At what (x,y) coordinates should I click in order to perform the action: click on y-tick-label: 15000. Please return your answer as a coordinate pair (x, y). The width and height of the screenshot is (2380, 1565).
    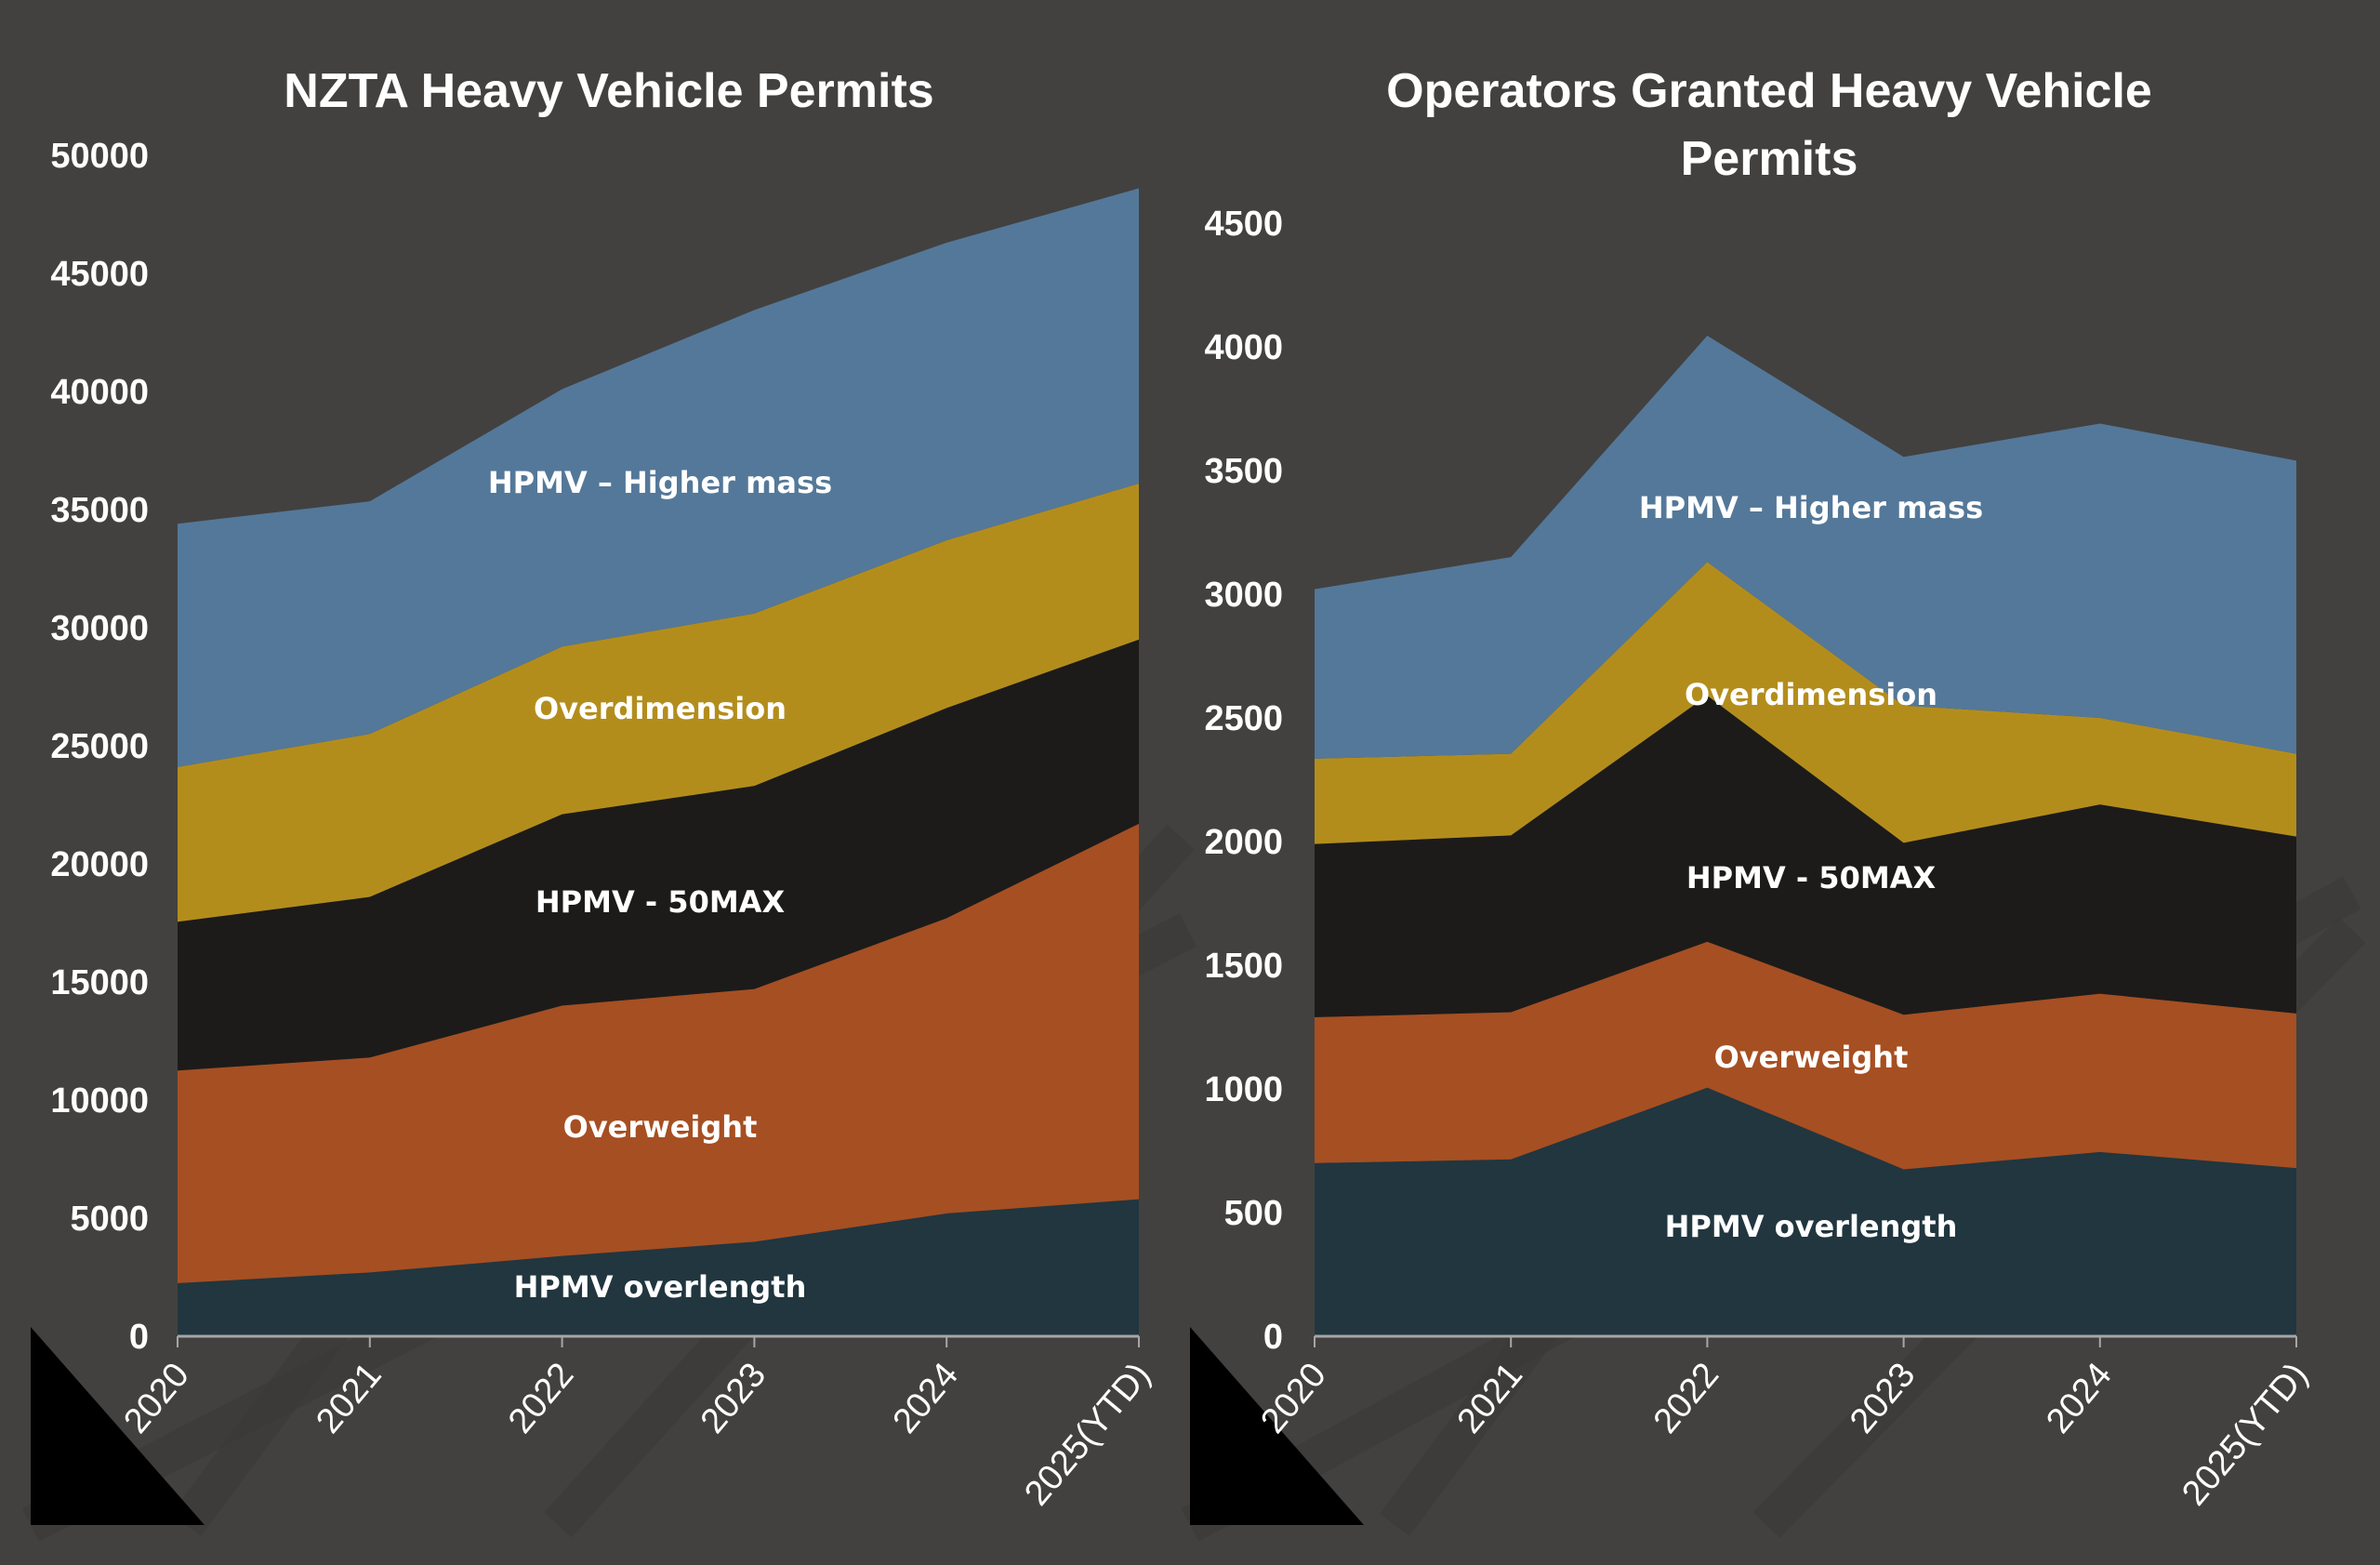
    Looking at the image, I should click on (99, 982).